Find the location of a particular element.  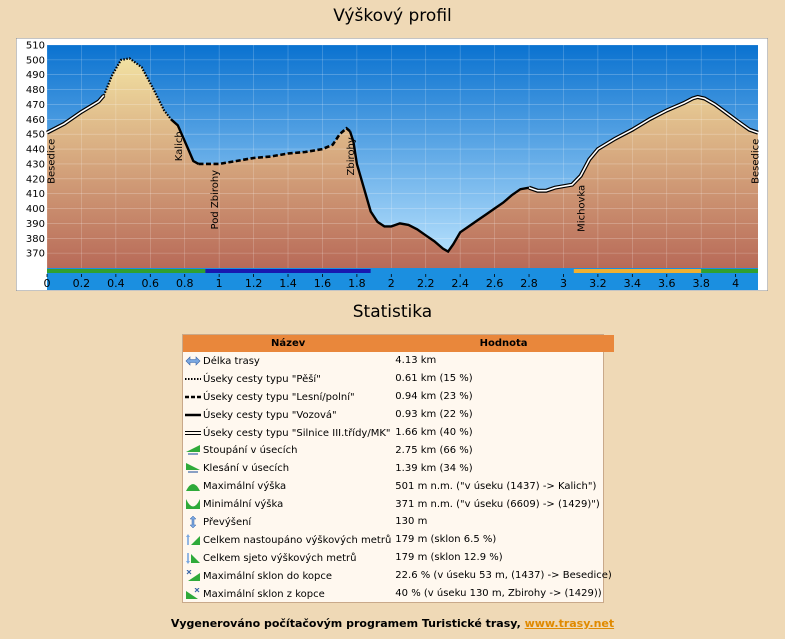

x-tick-label: 3.4 is located at coordinates (633, 283).